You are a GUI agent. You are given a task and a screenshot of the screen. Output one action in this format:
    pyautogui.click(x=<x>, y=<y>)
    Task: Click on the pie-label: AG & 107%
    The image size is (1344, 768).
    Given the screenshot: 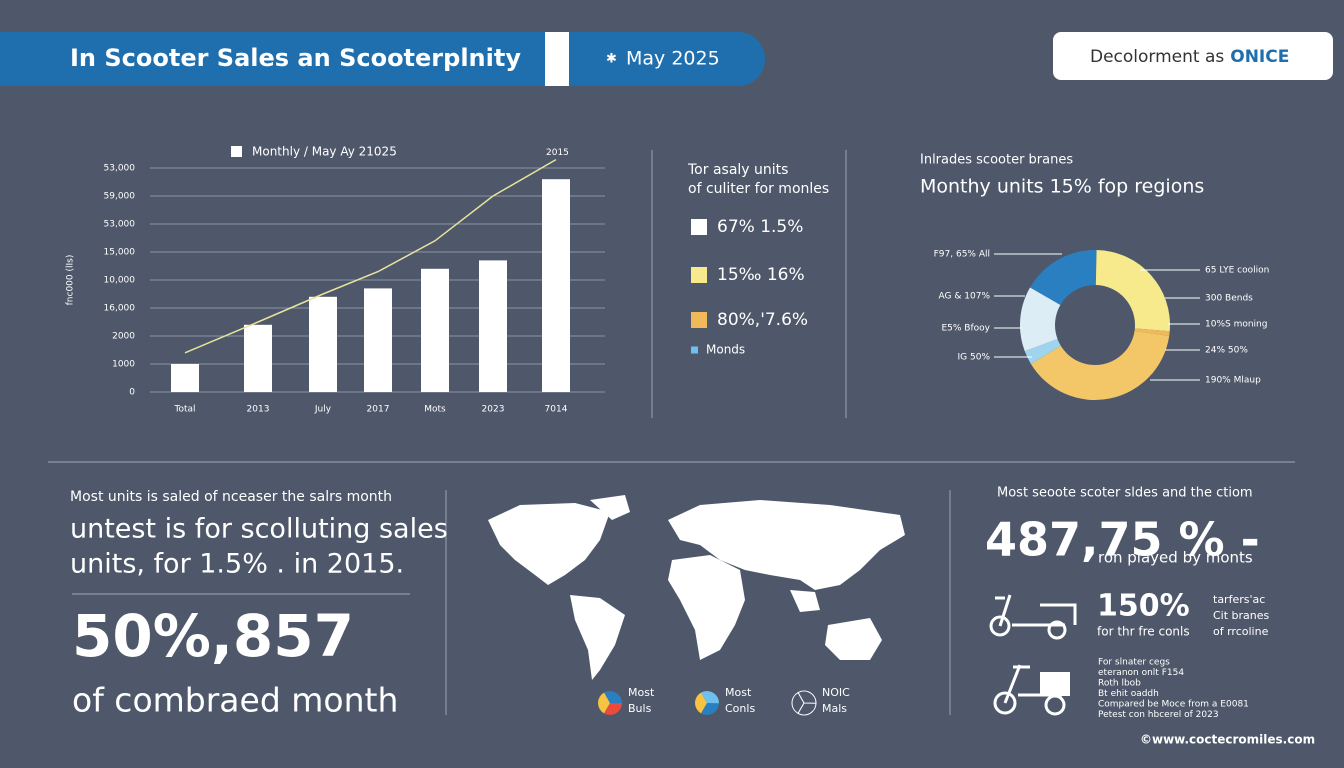 What is the action you would take?
    pyautogui.click(x=965, y=297)
    